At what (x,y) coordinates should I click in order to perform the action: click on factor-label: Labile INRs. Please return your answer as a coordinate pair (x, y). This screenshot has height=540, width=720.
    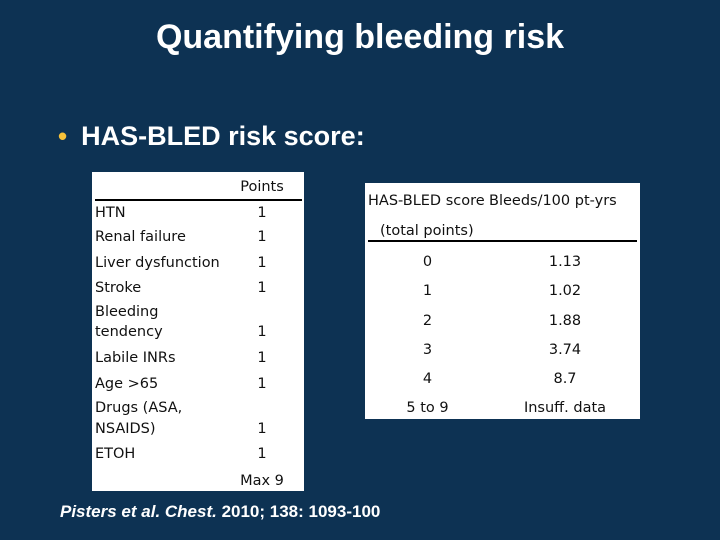
    Looking at the image, I should click on (135, 358).